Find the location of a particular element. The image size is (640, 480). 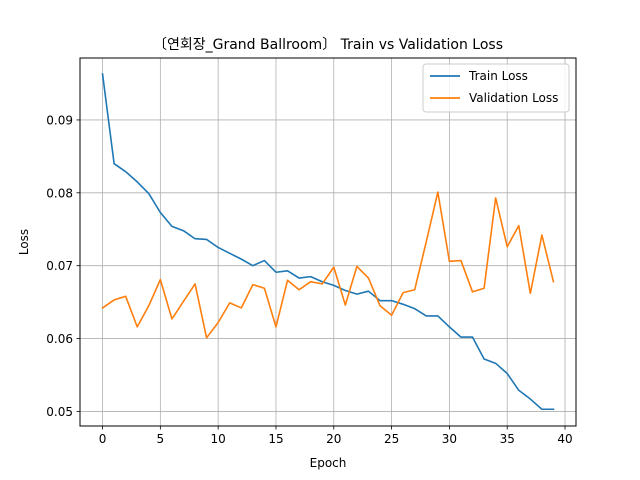

x-tick-label: 30 is located at coordinates (449, 439).